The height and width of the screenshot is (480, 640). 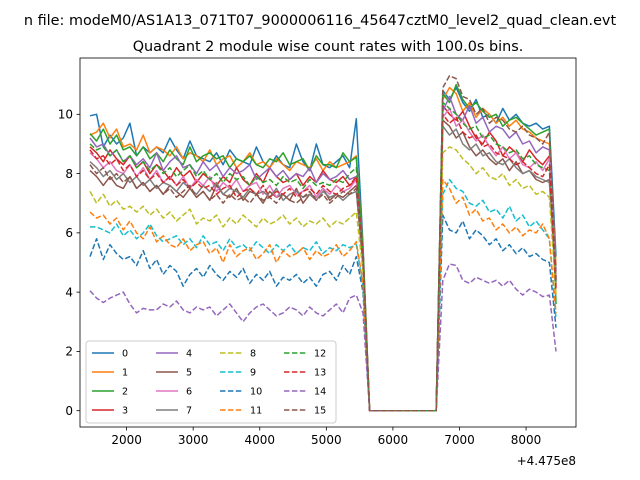 I want to click on x-tick-label: 4000, so click(x=259, y=440).